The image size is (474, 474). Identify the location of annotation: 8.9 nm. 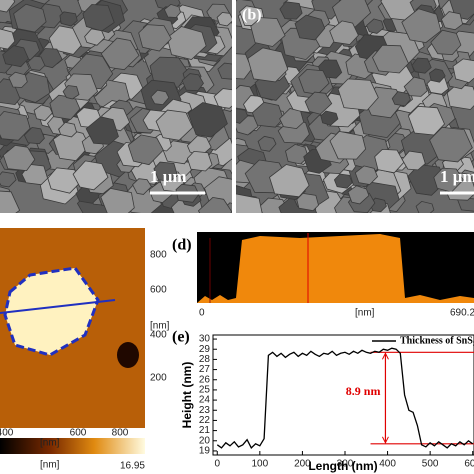
(363, 391).